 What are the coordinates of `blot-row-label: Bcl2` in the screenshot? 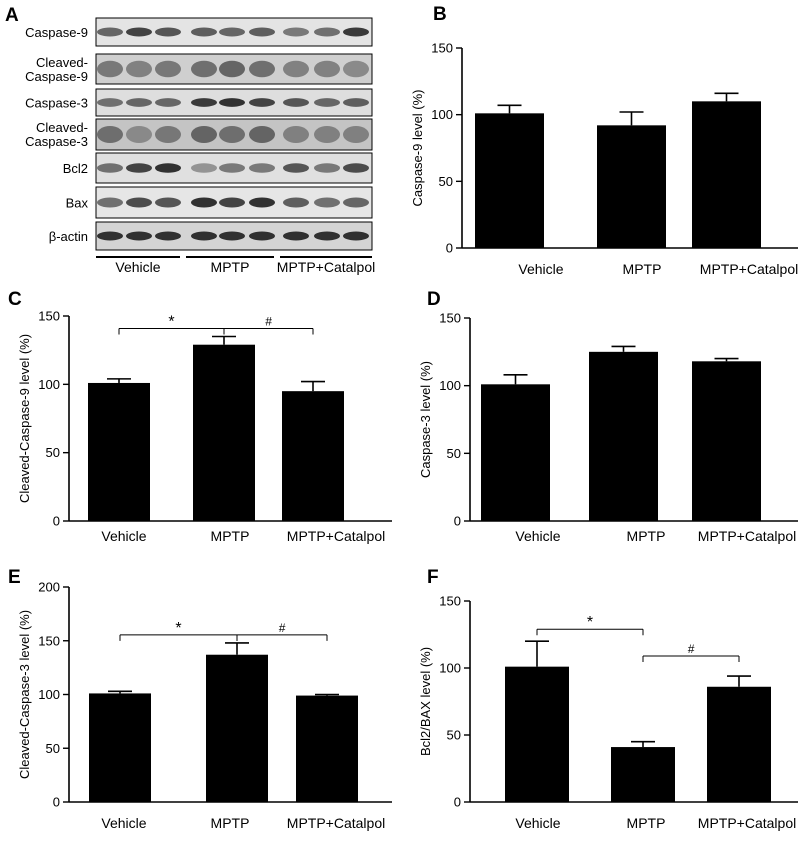 It's located at (75, 168).